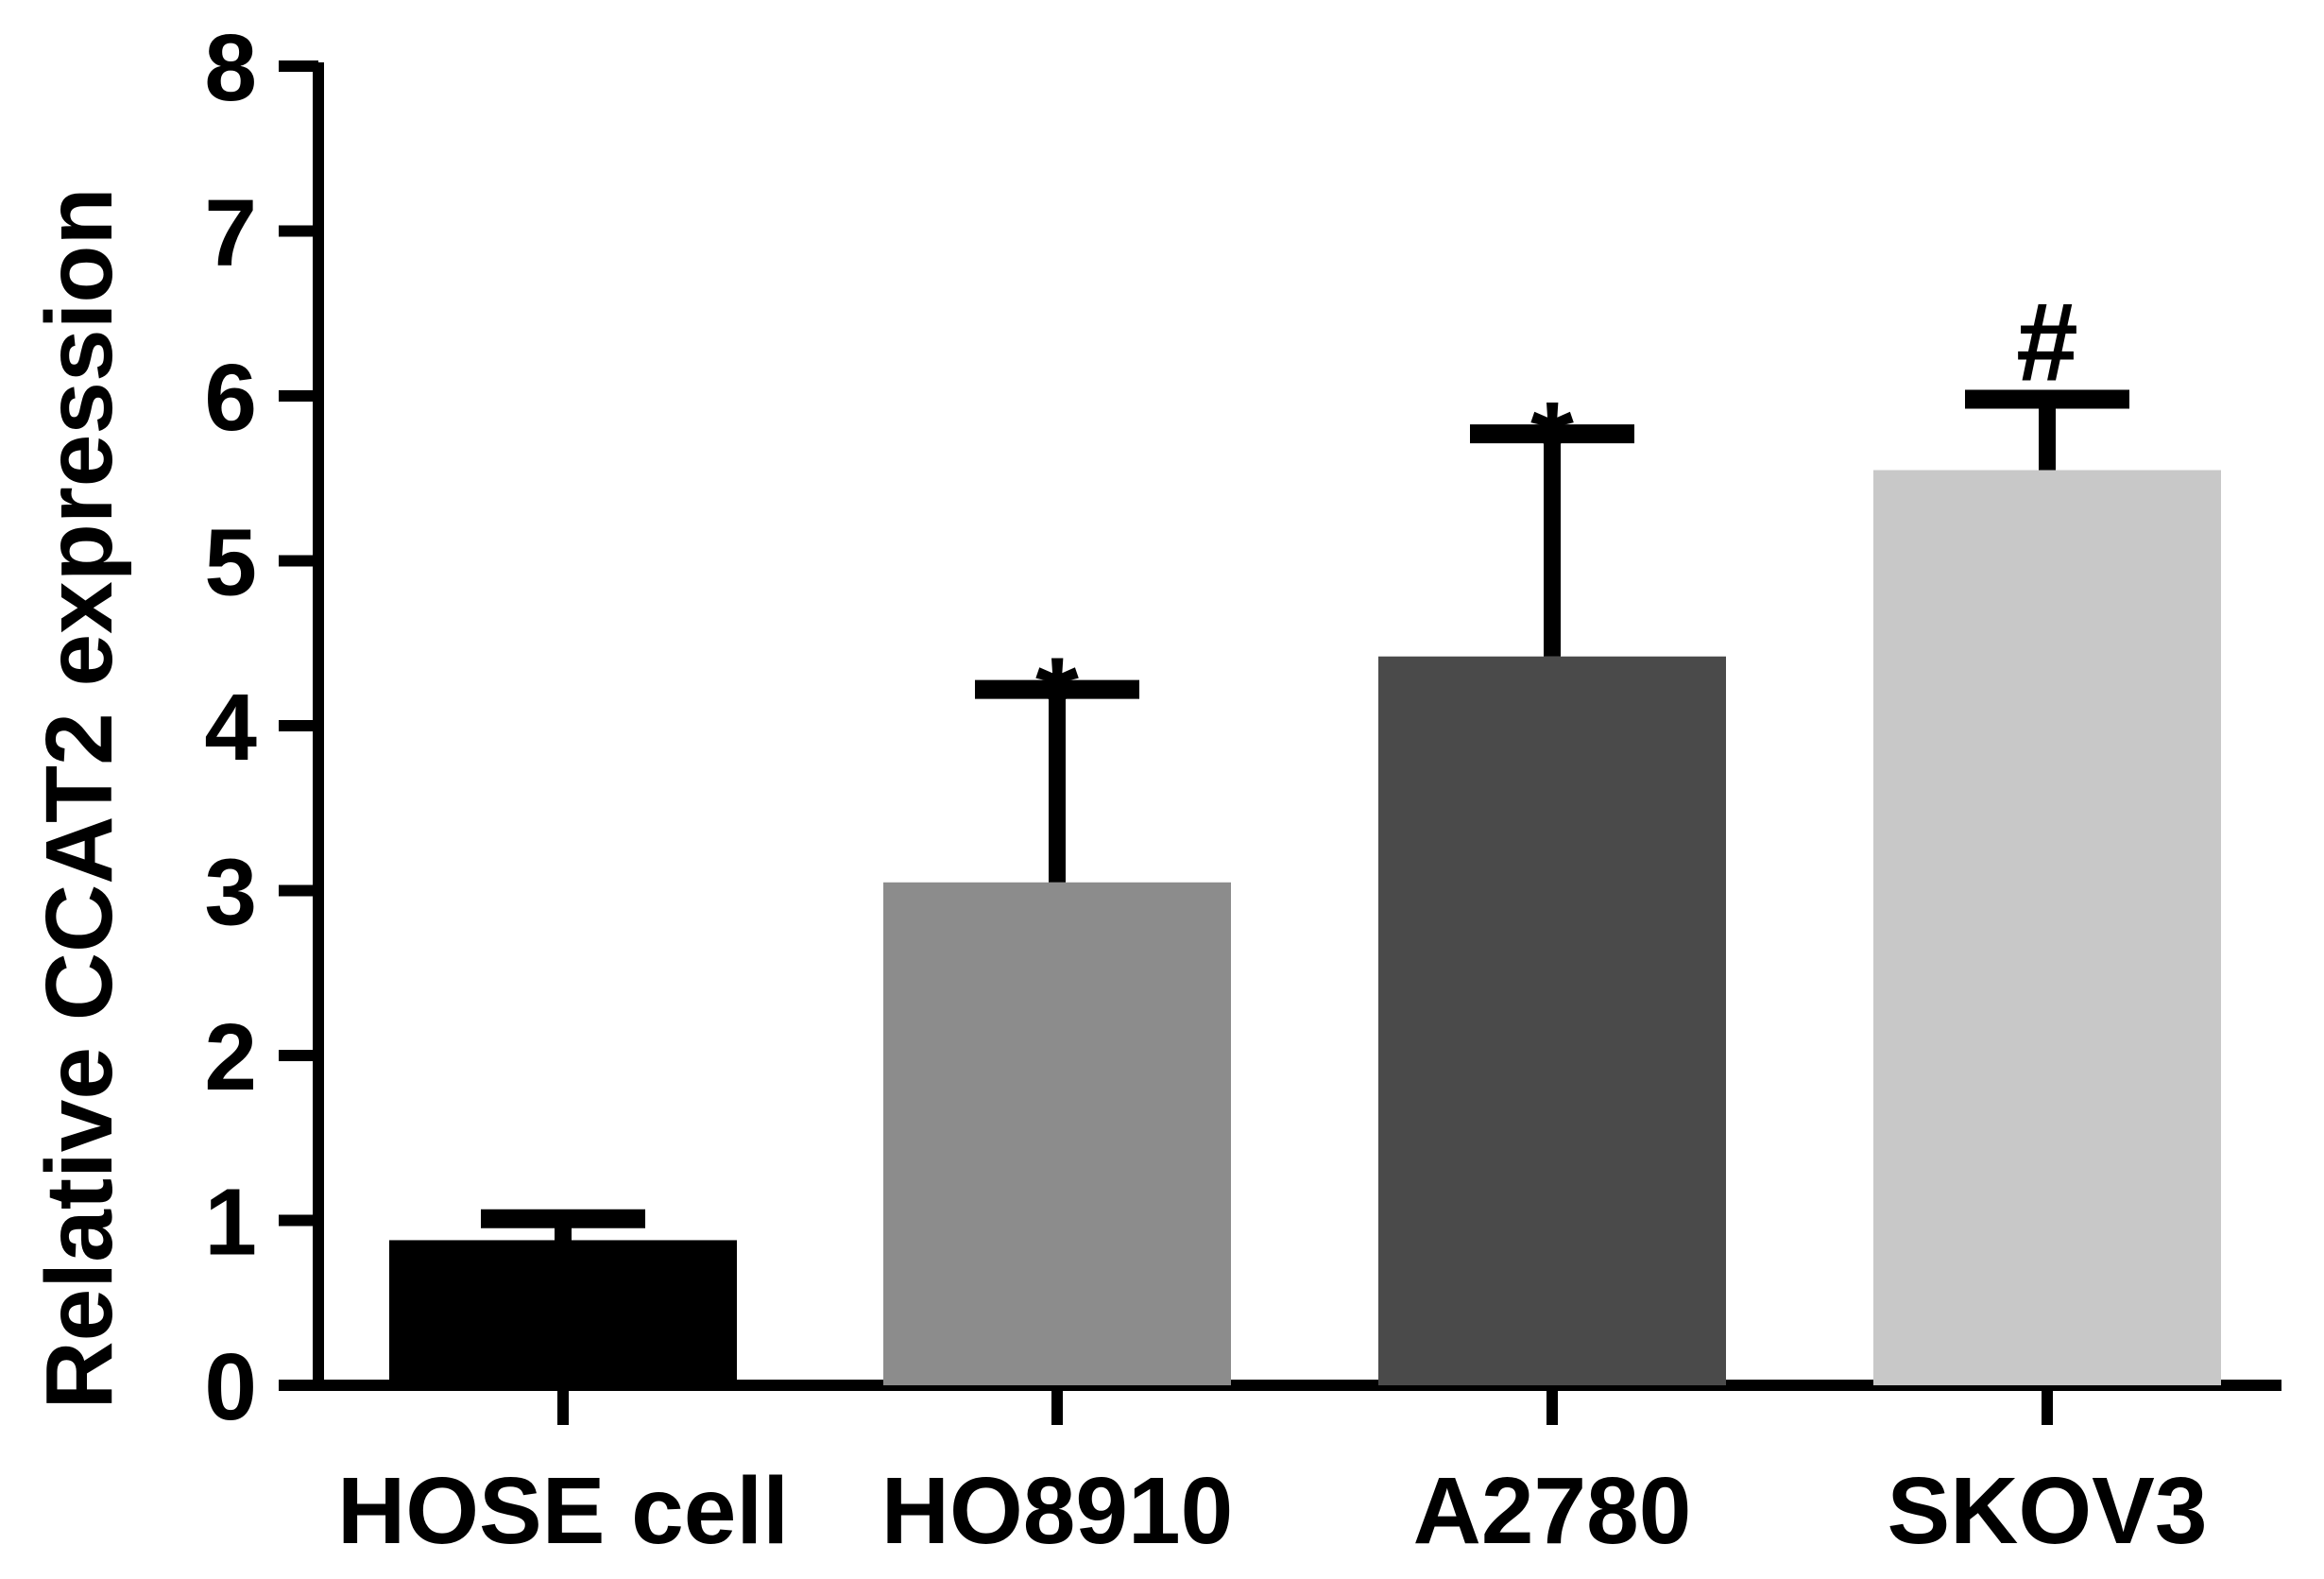 The image size is (2324, 1579). I want to click on y-tick-label-3: 3, so click(230, 893).